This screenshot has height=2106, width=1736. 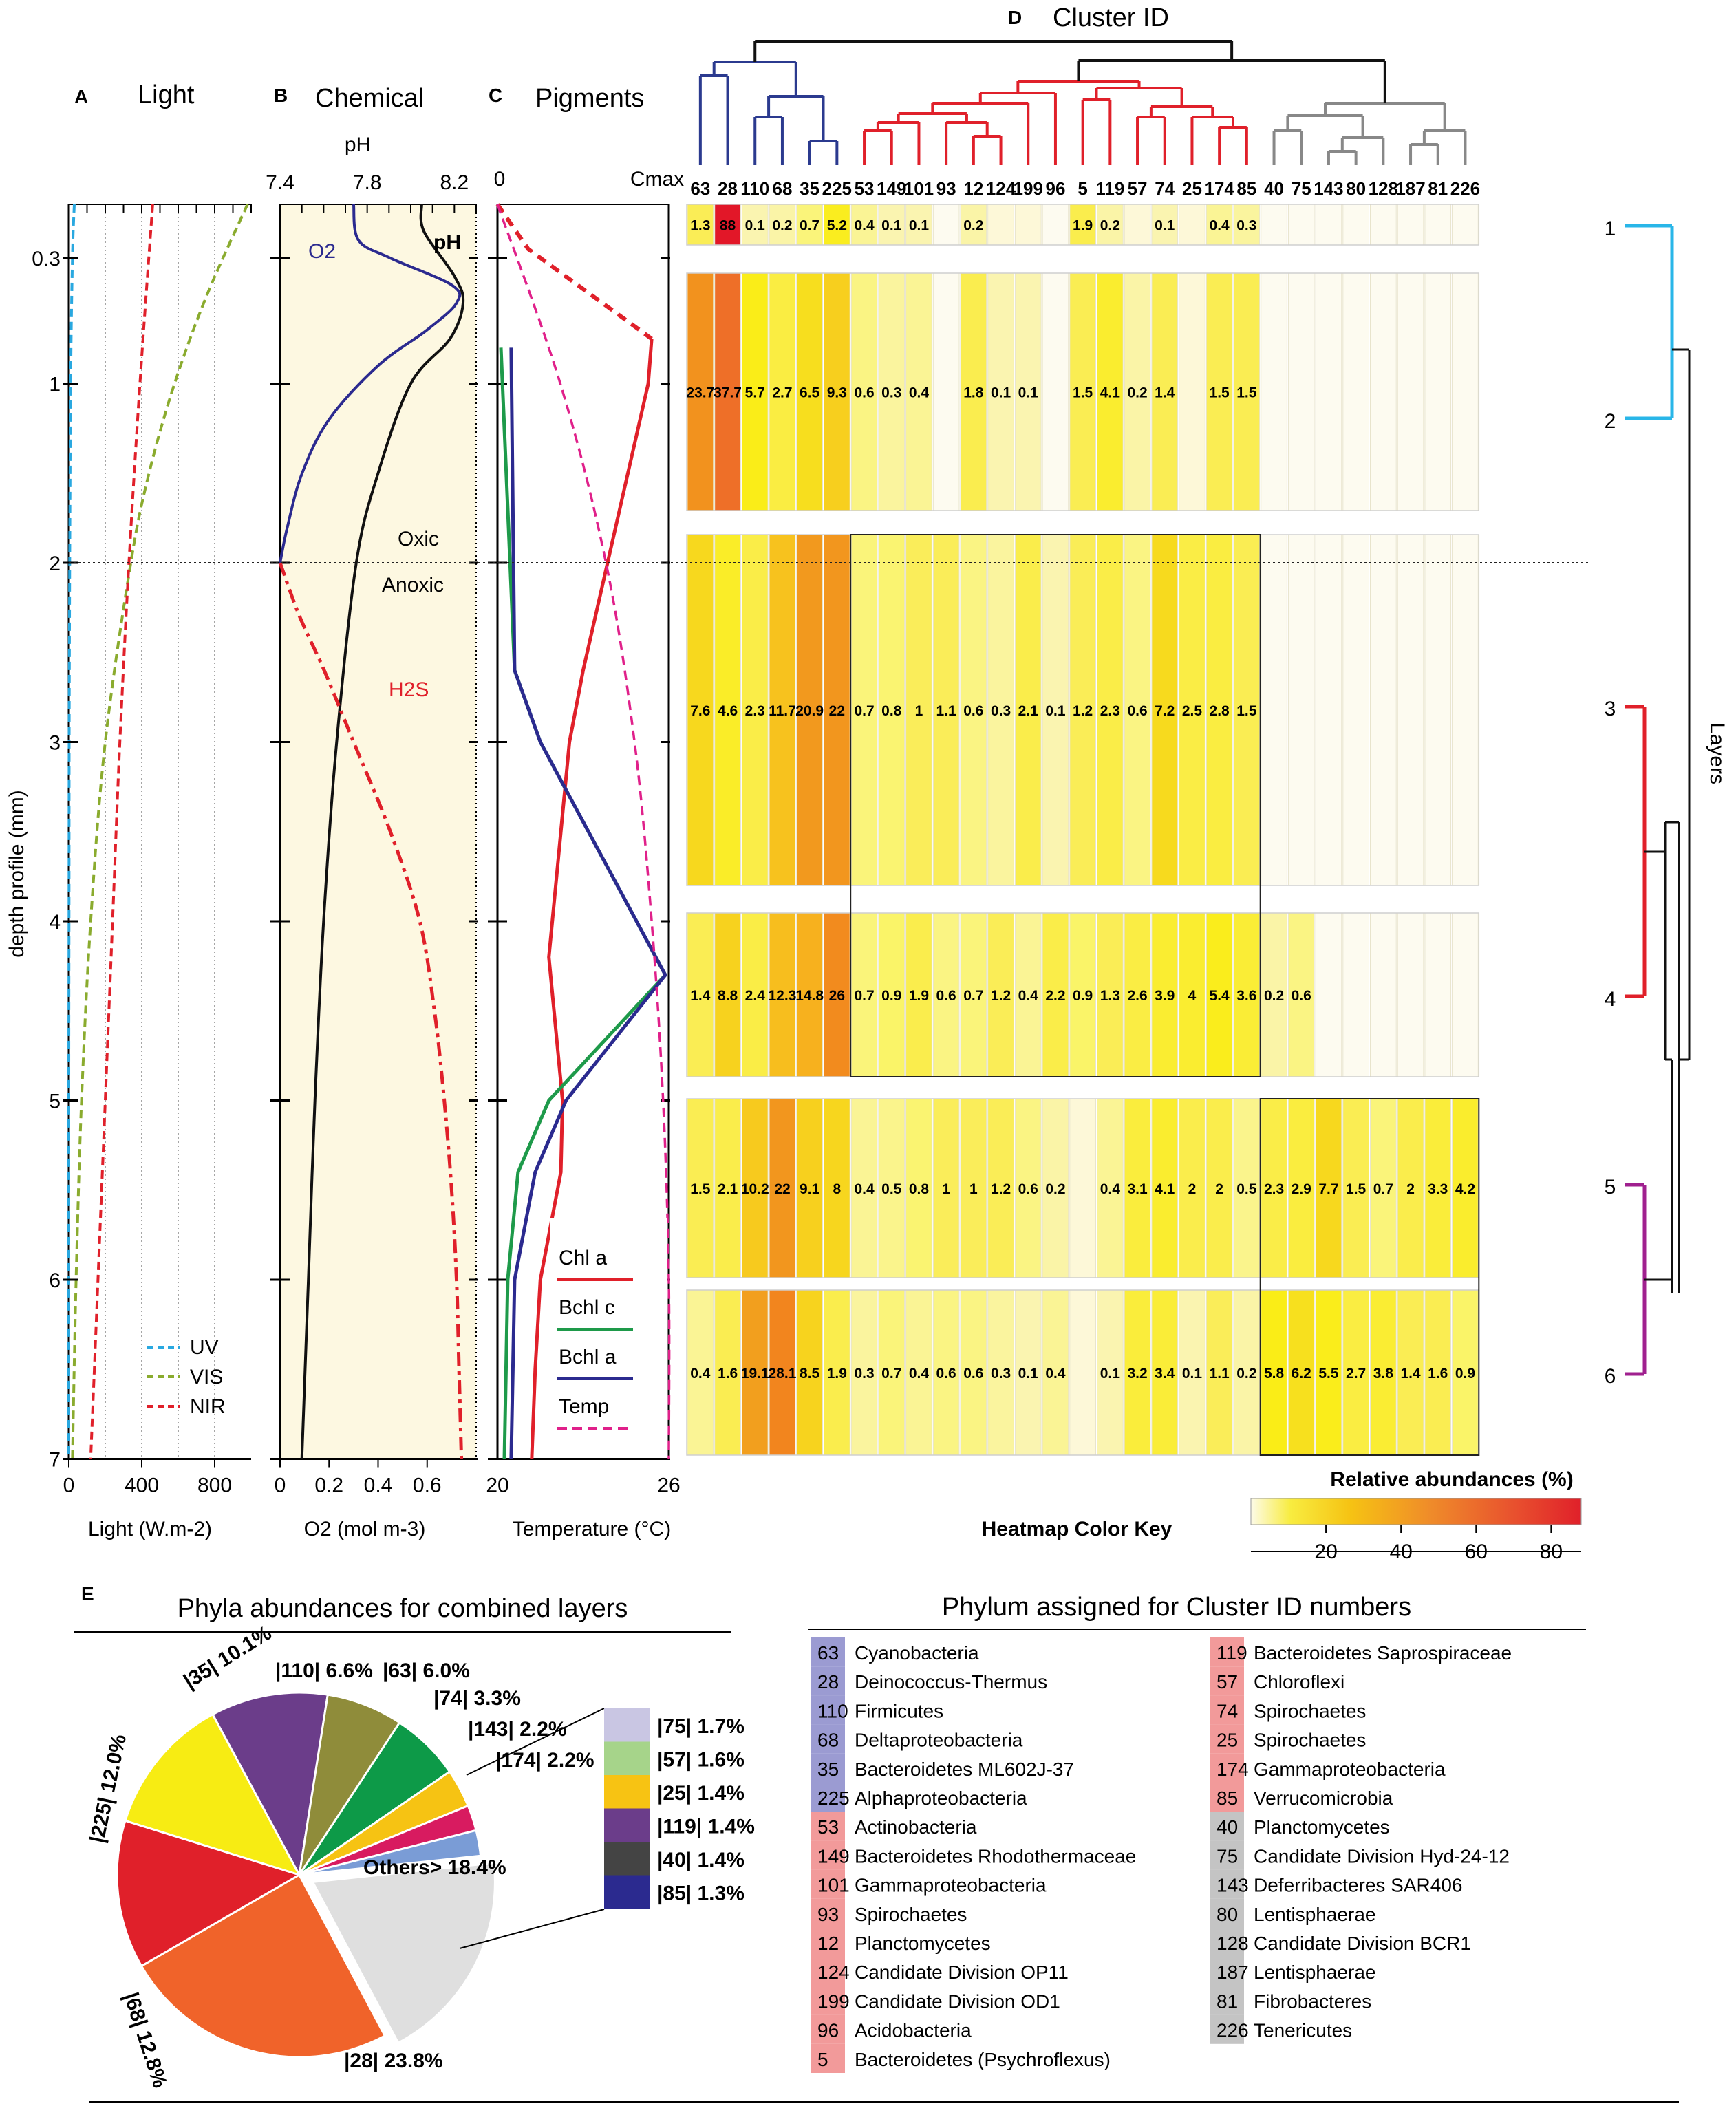 What do you see at coordinates (1416, 1511) in the screenshot?
I see `colorbar` at bounding box center [1416, 1511].